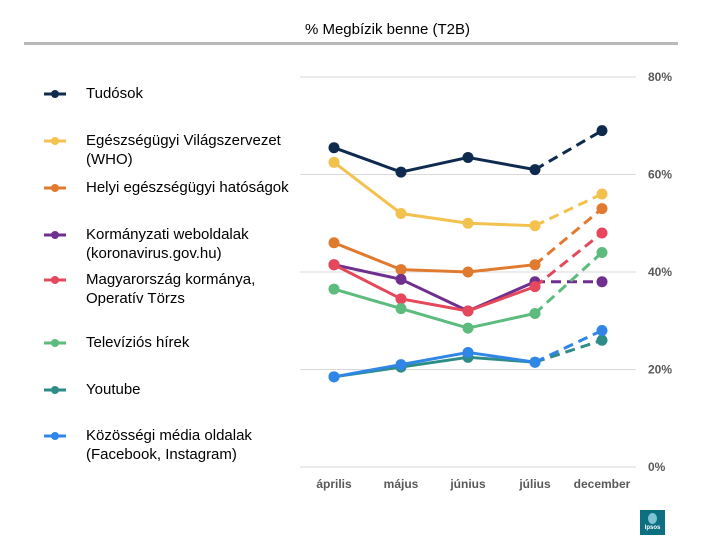 Image resolution: width=703 pixels, height=553 pixels. I want to click on x-tick-label: június, so click(467, 484).